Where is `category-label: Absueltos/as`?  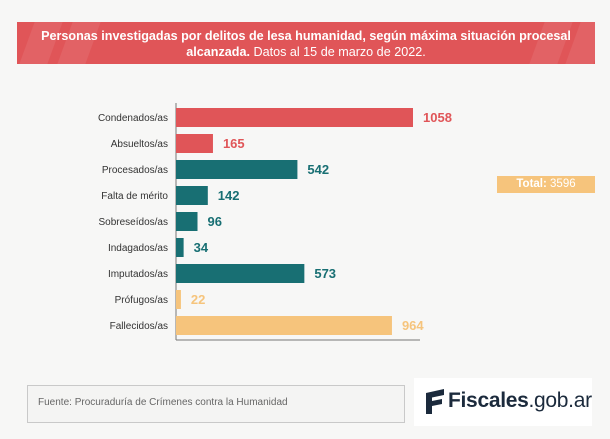 category-label: Absueltos/as is located at coordinates (139, 144).